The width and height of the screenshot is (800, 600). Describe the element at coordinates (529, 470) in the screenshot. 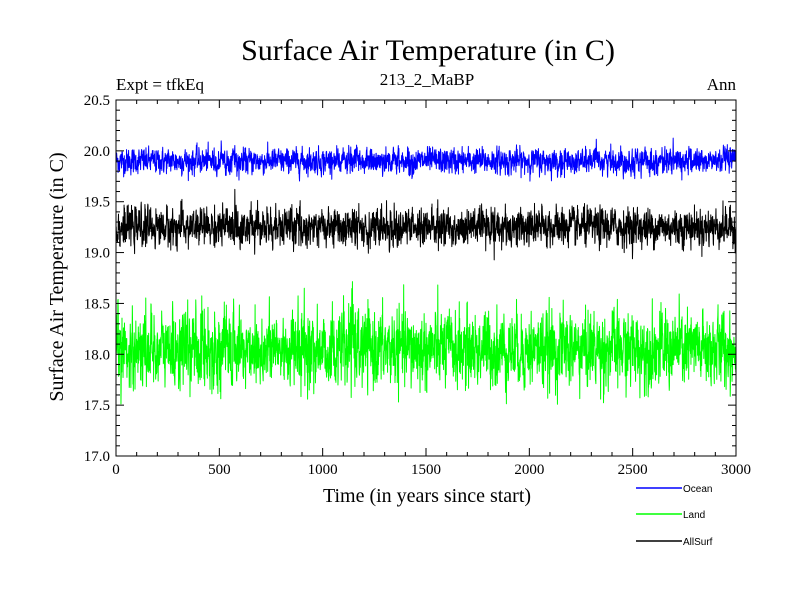

I see `x-tick-label: 2000` at that location.